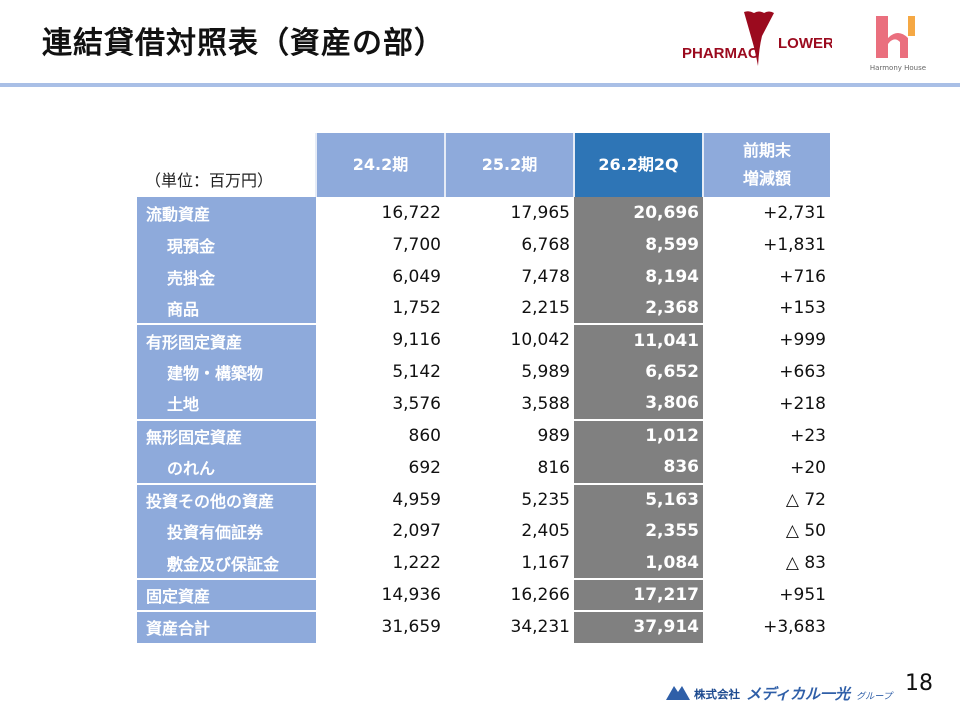 This screenshot has width=960, height=720. I want to click on value-fy26-2q: 1,084, so click(638, 563).